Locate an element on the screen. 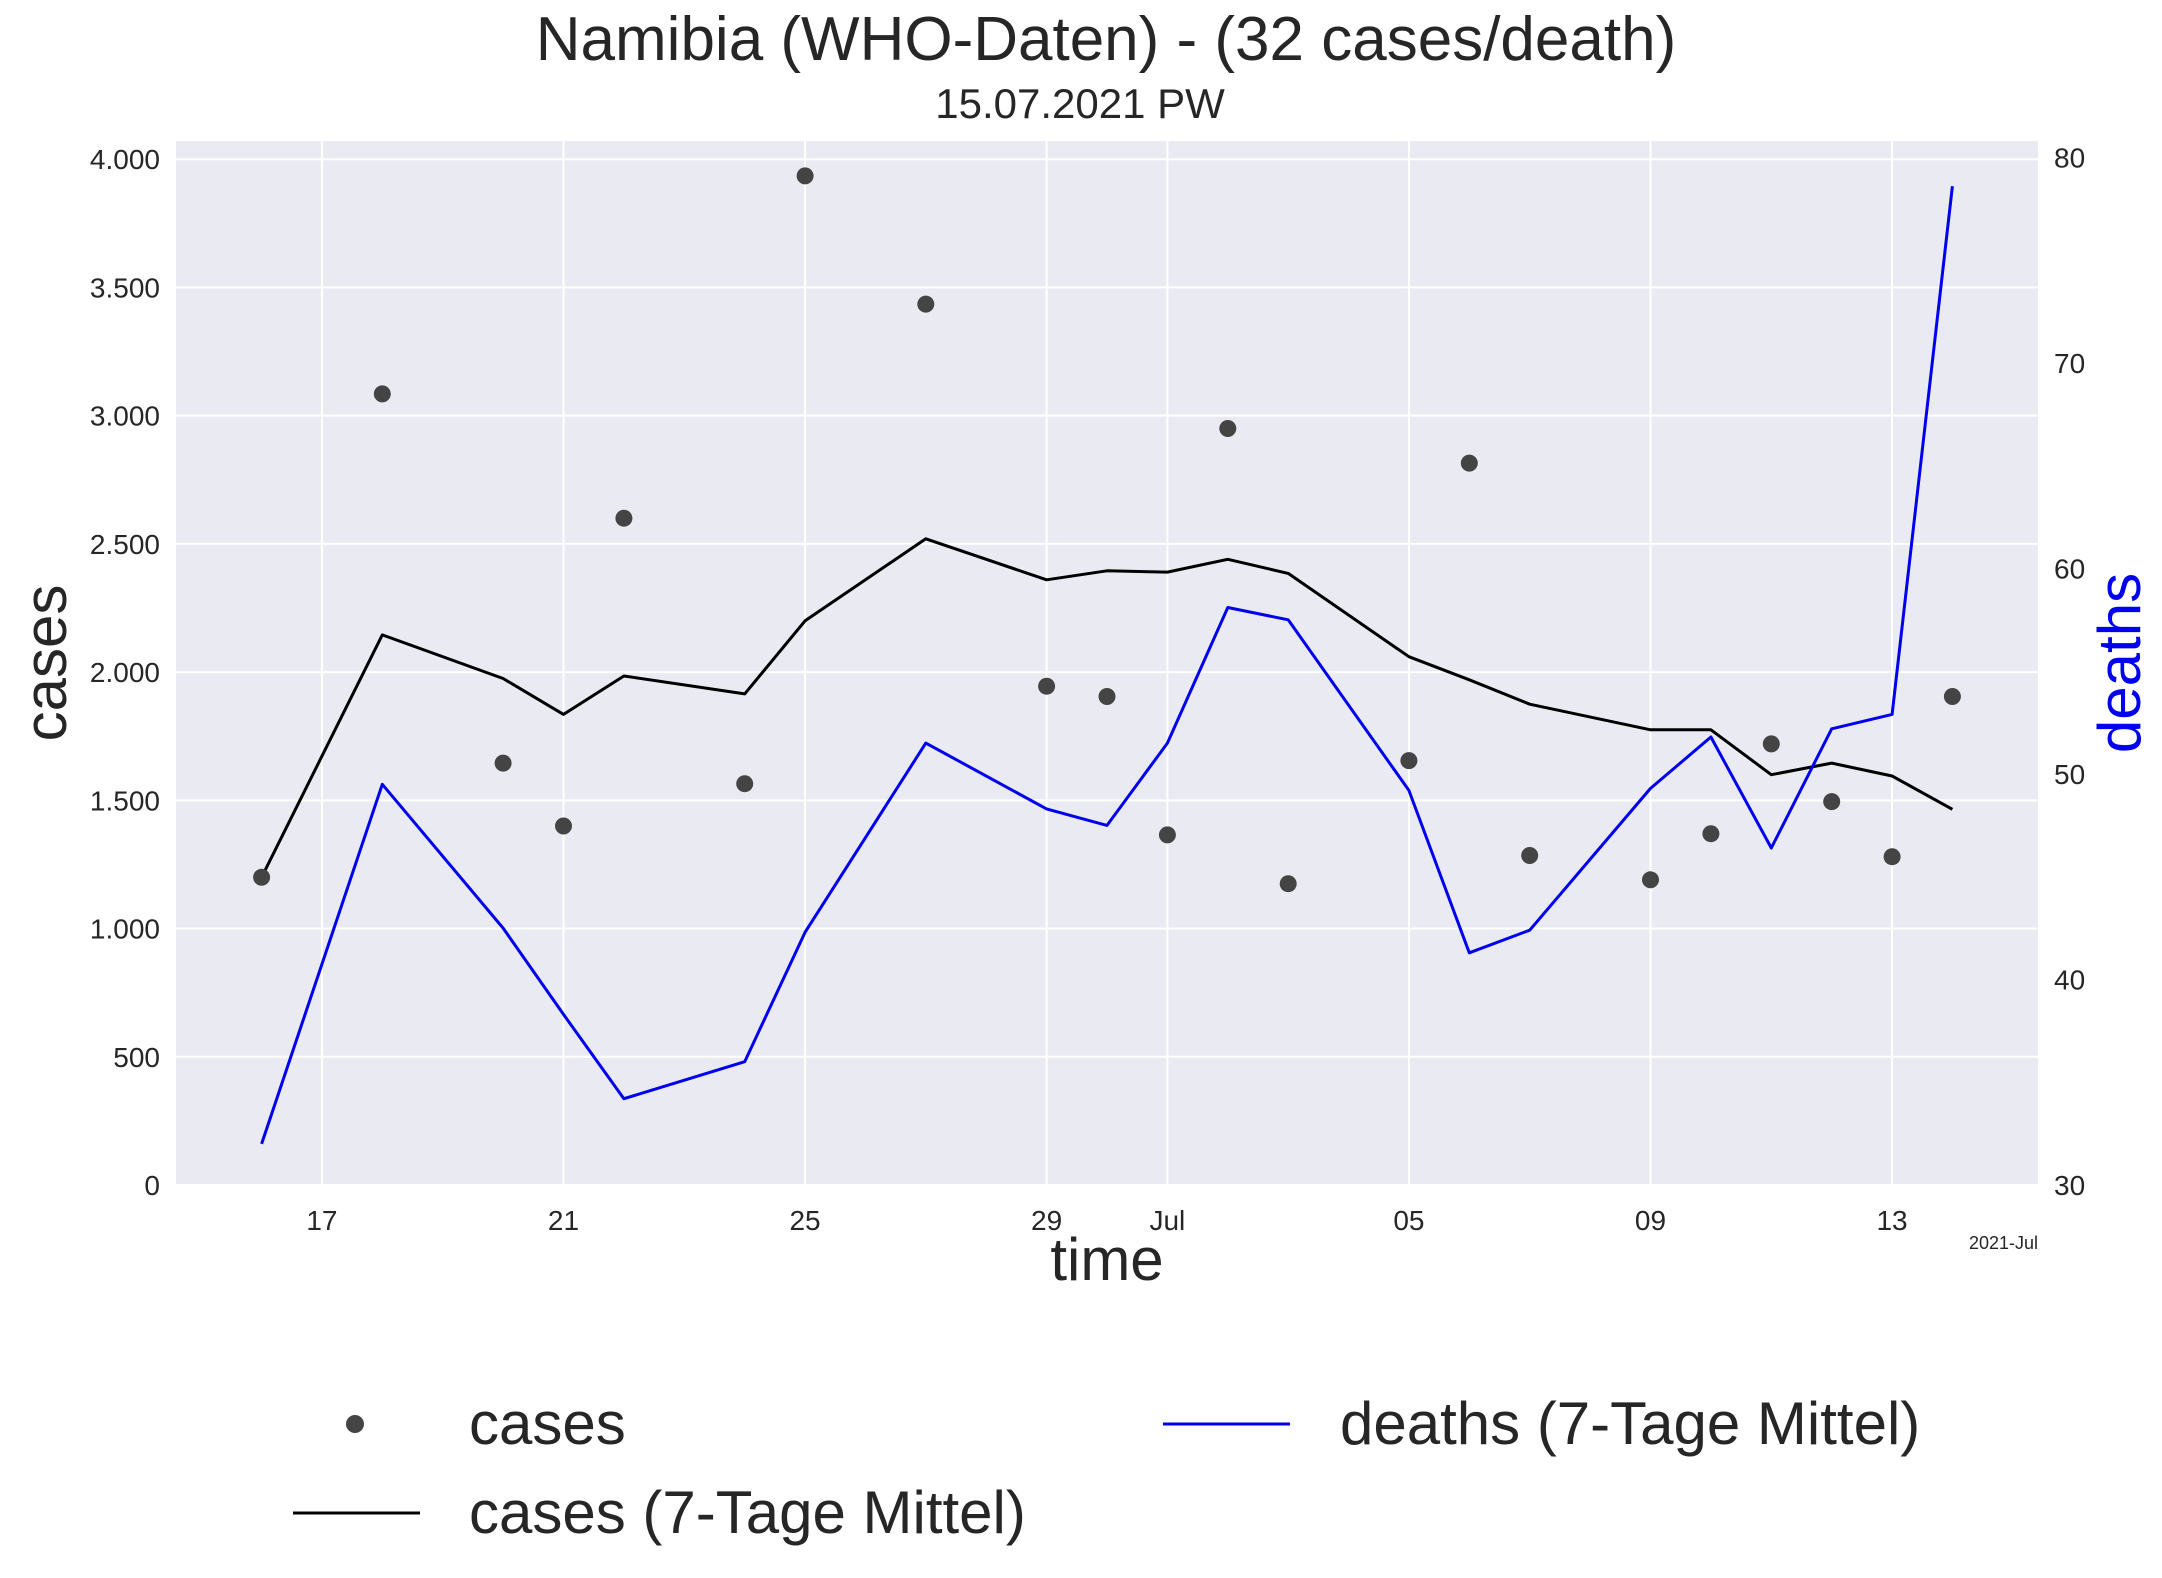 The image size is (2162, 1578). legend-cases-marker is located at coordinates (355, 1424).